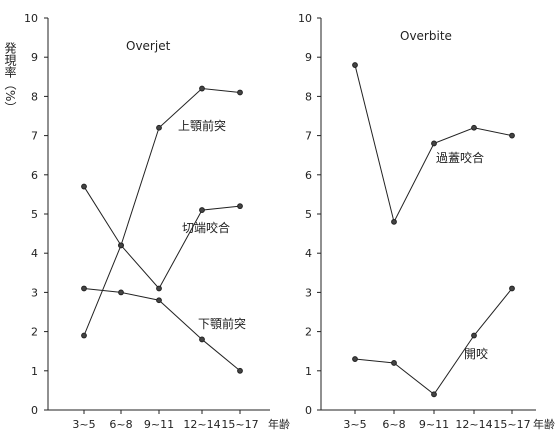 This screenshot has height=434, width=559. I want to click on series-label: 開咬, so click(476, 353).